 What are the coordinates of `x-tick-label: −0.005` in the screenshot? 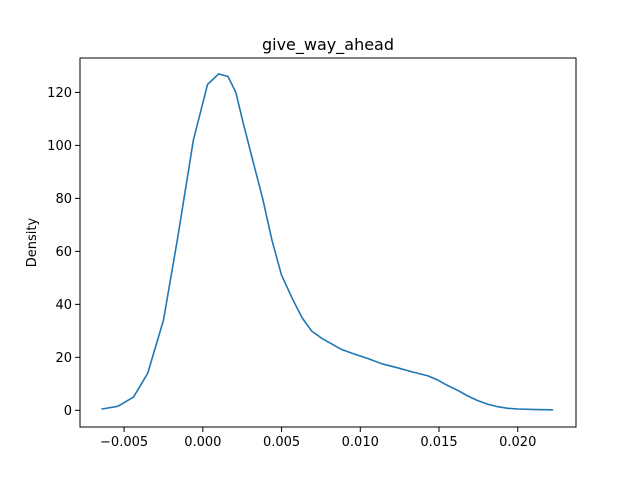 It's located at (124, 442).